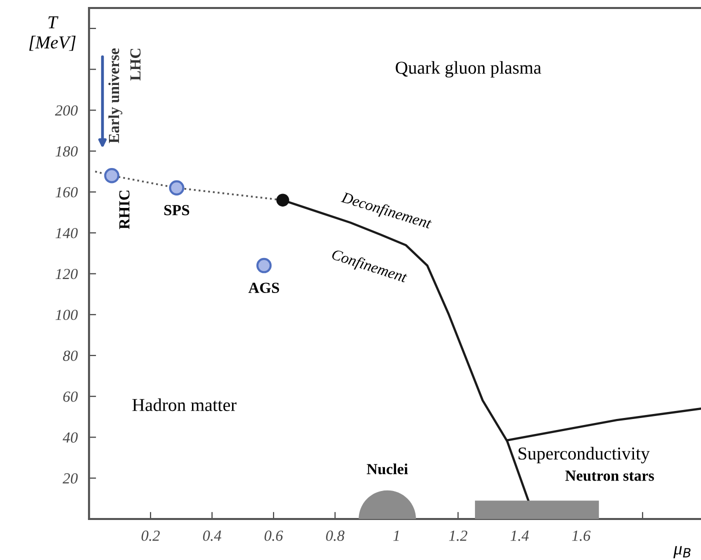  Describe the element at coordinates (212, 535) in the screenshot. I see `x-tick-label: 0.4` at that location.